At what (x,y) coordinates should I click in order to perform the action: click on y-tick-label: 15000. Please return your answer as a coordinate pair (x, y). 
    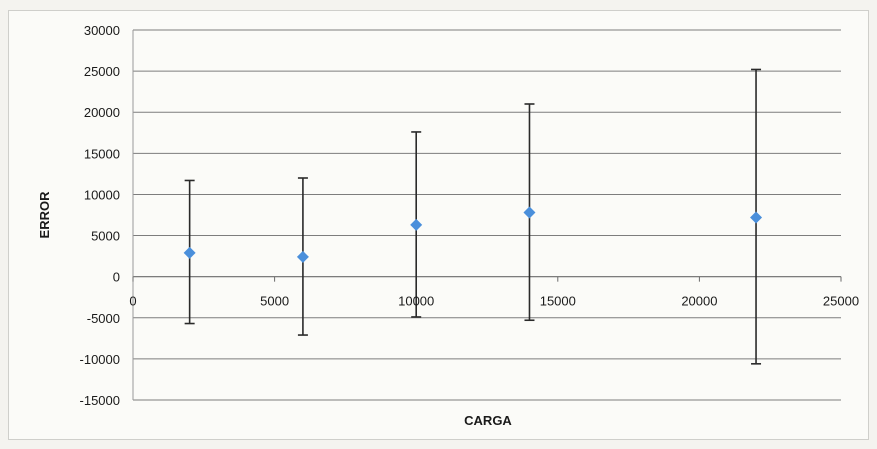
    Looking at the image, I should click on (102, 153).